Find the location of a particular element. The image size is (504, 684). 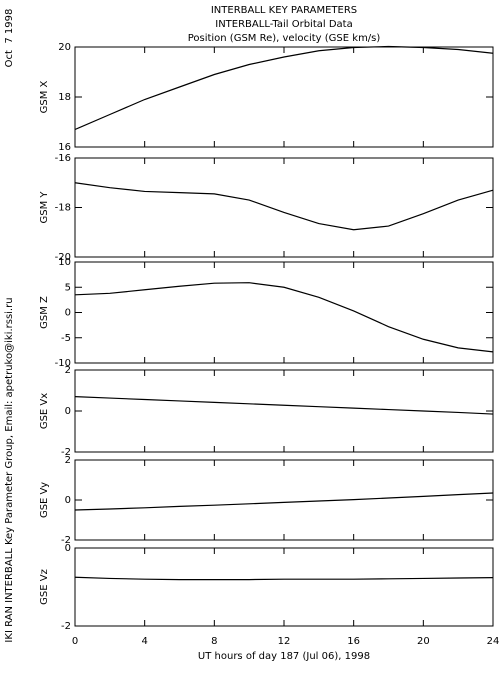

y-tick-label: 20 is located at coordinates (64, 47).